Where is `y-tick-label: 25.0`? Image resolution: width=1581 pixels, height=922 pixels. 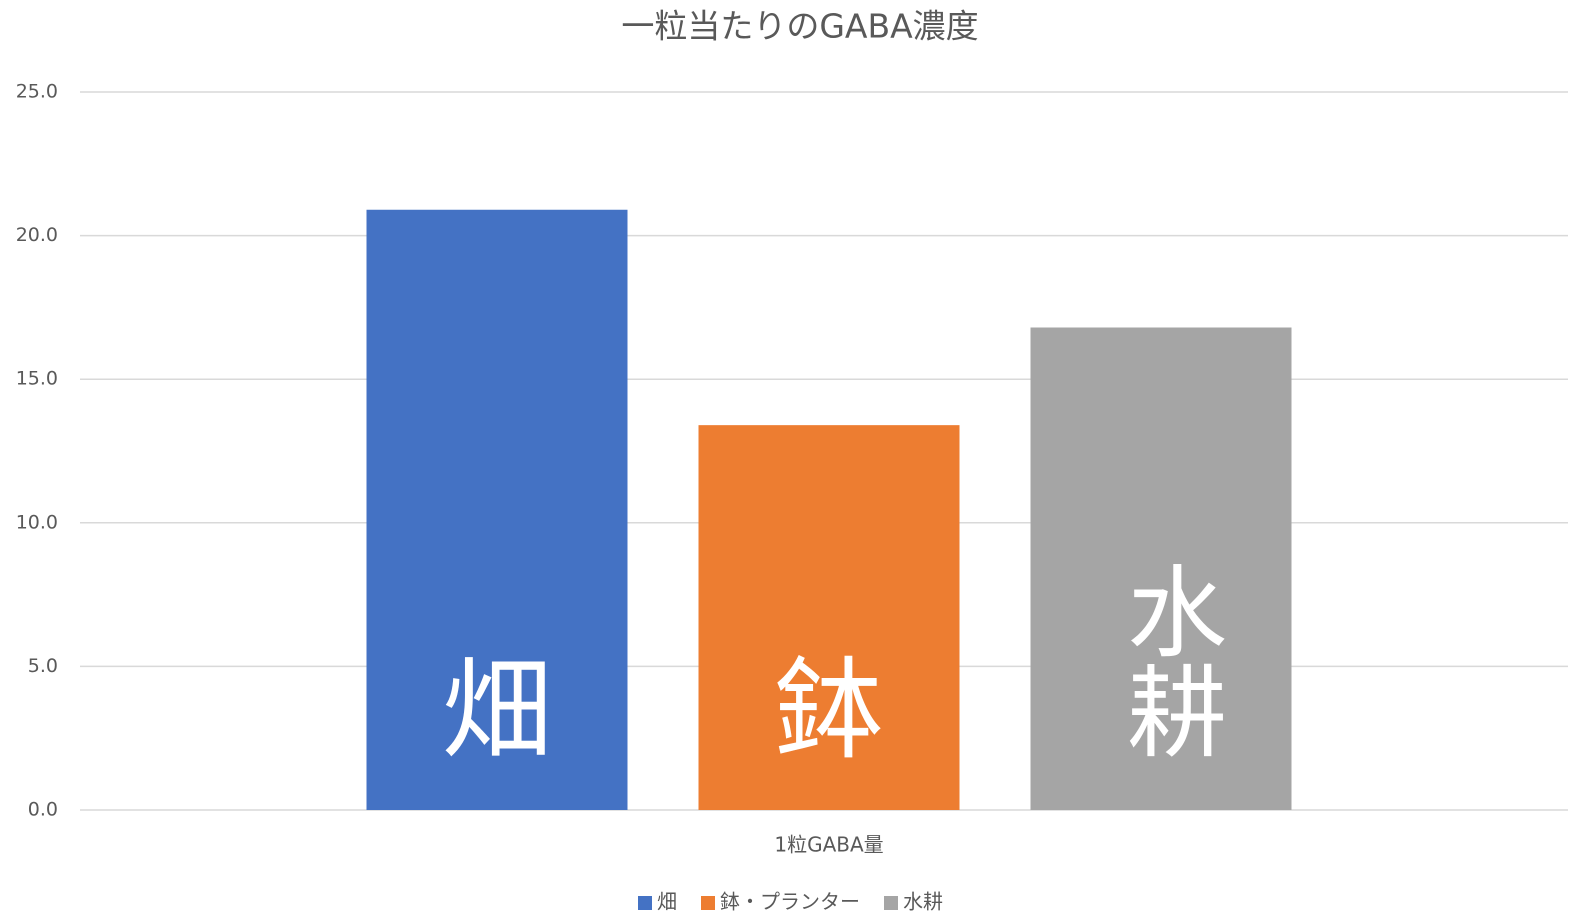
y-tick-label: 25.0 is located at coordinates (37, 92).